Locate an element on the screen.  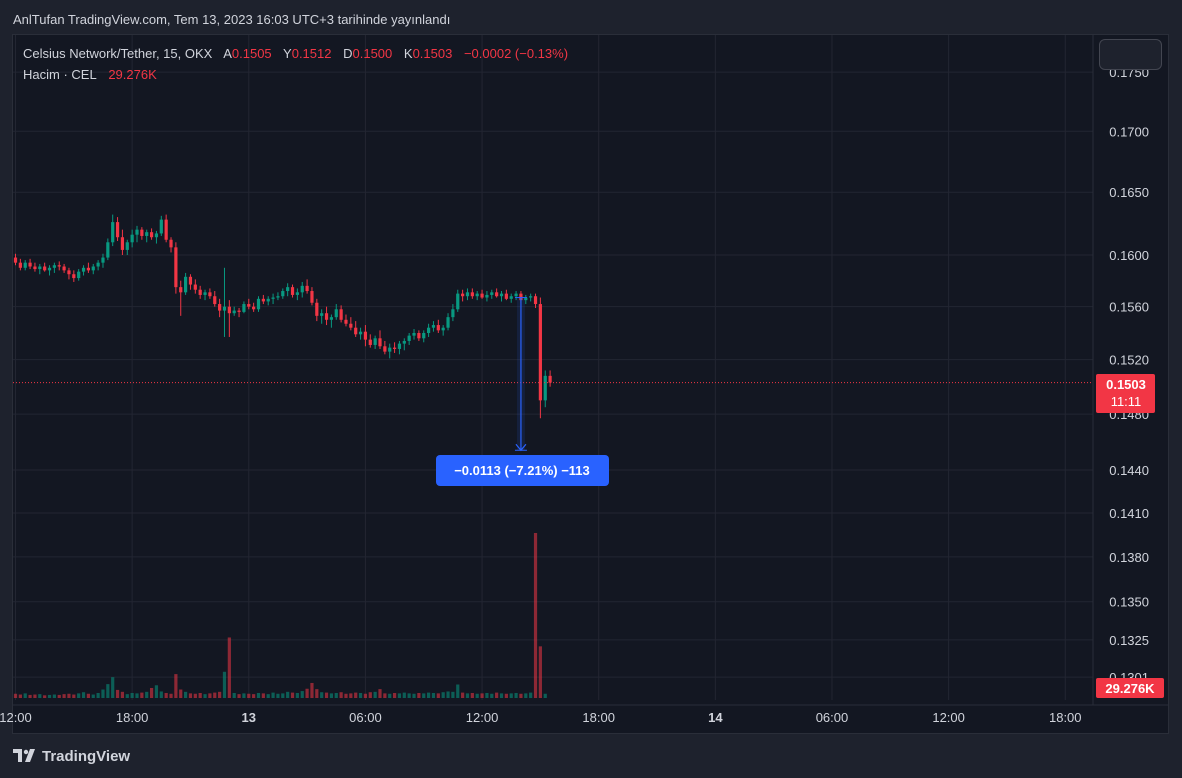
legend-high-label: Y is located at coordinates (287, 53).